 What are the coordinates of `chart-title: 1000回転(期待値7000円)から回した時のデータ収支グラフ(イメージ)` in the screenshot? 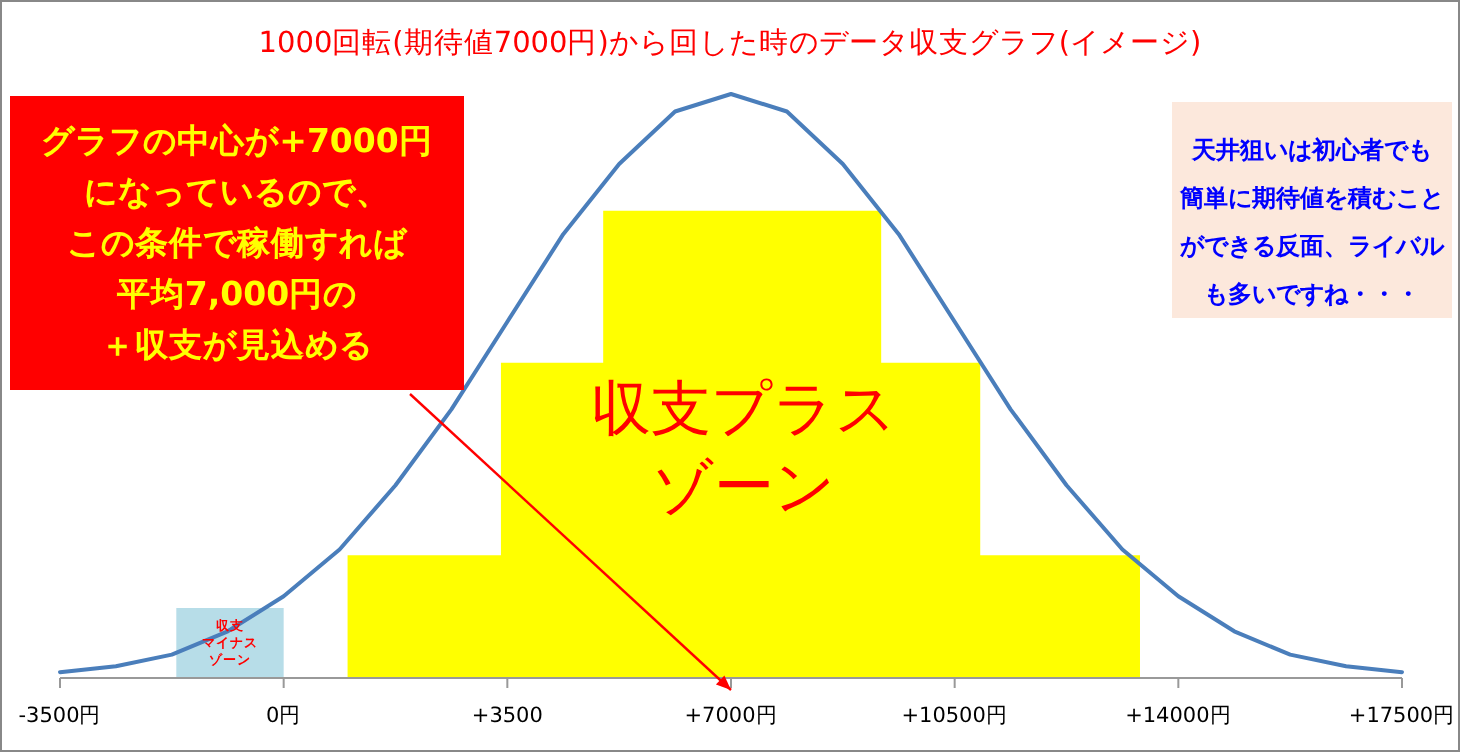 It's located at (730, 43).